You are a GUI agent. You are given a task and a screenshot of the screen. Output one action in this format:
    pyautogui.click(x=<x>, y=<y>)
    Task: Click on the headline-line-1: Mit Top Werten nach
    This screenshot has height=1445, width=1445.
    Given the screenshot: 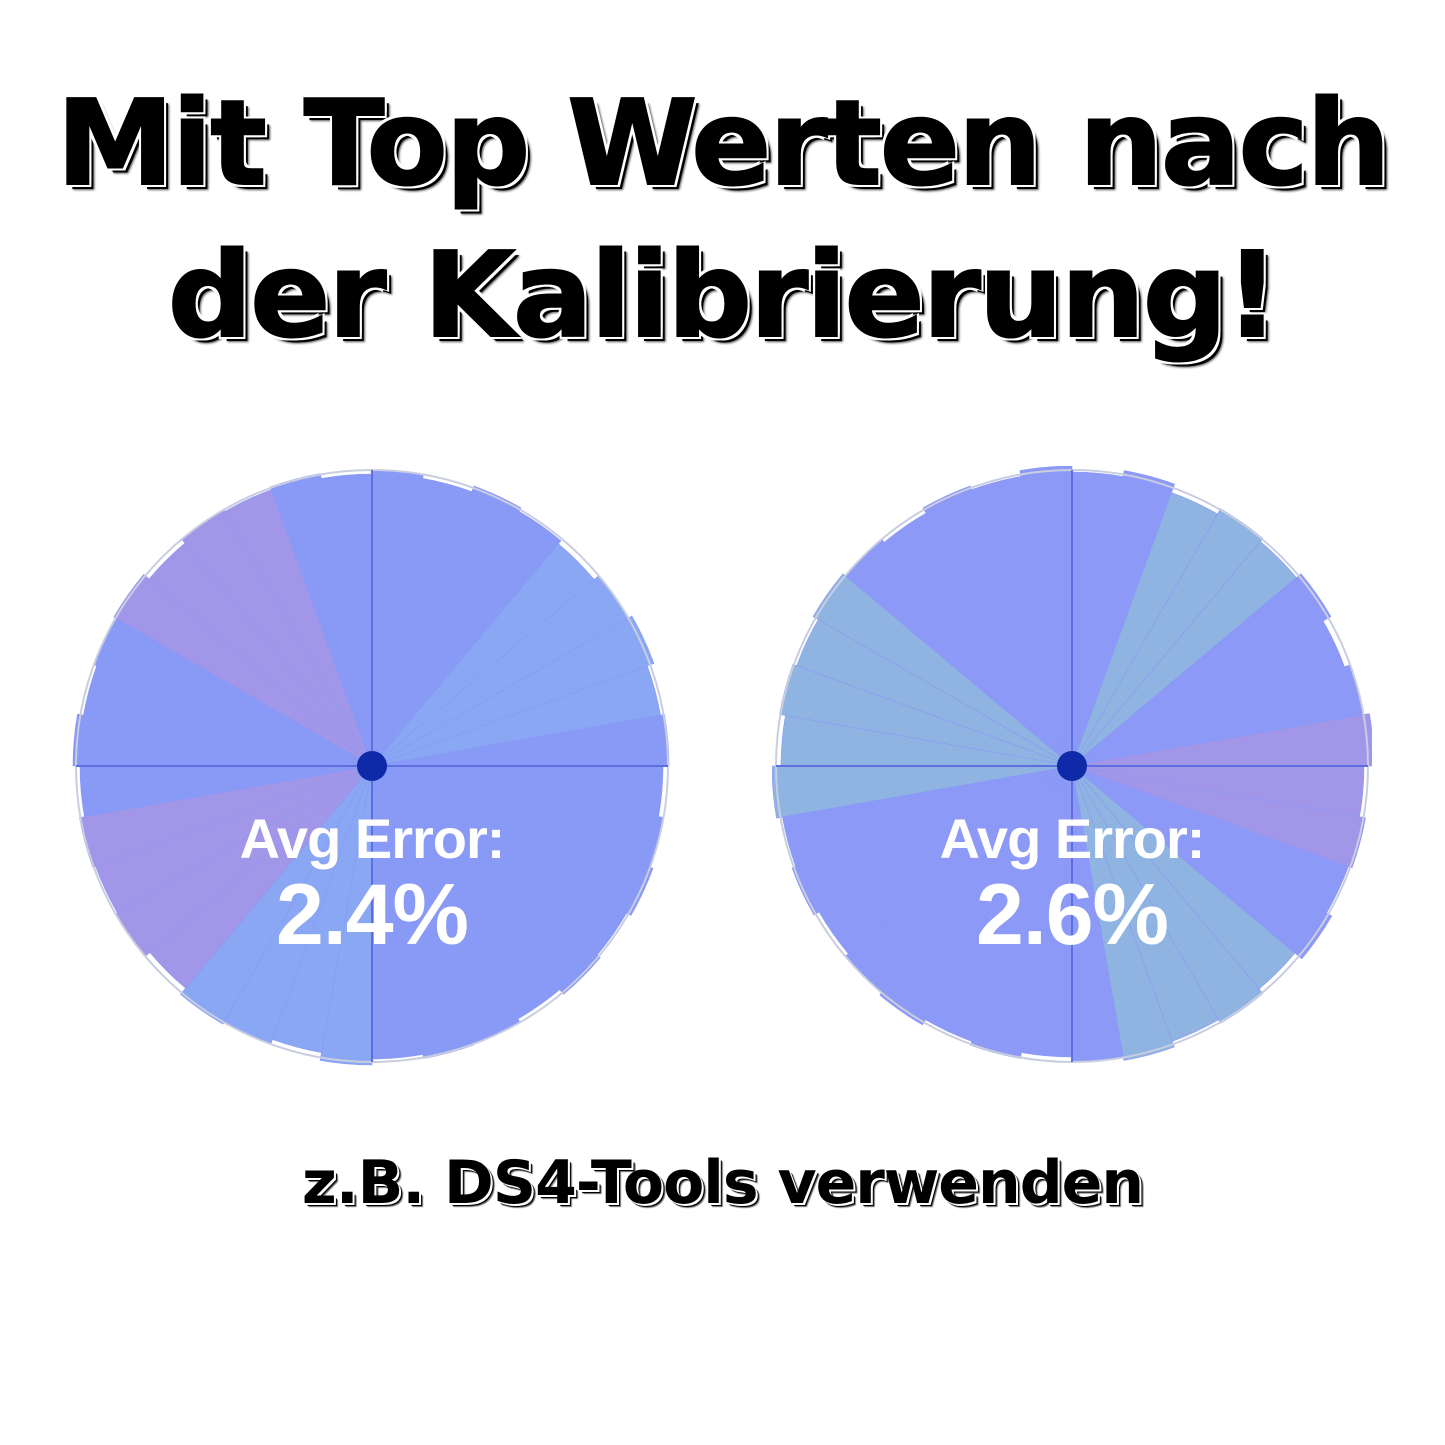 What is the action you would take?
    pyautogui.click(x=723, y=143)
    